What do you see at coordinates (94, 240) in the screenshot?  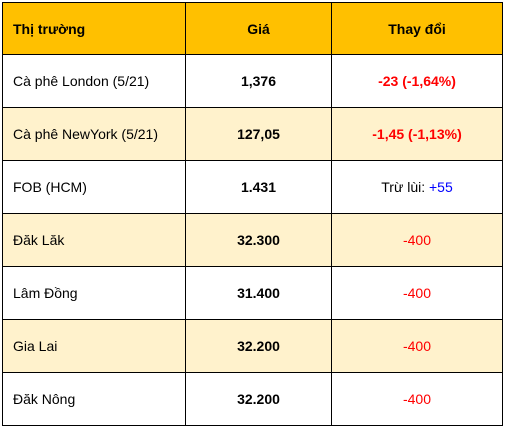 I see `market-cell: Đăk Lăk` at bounding box center [94, 240].